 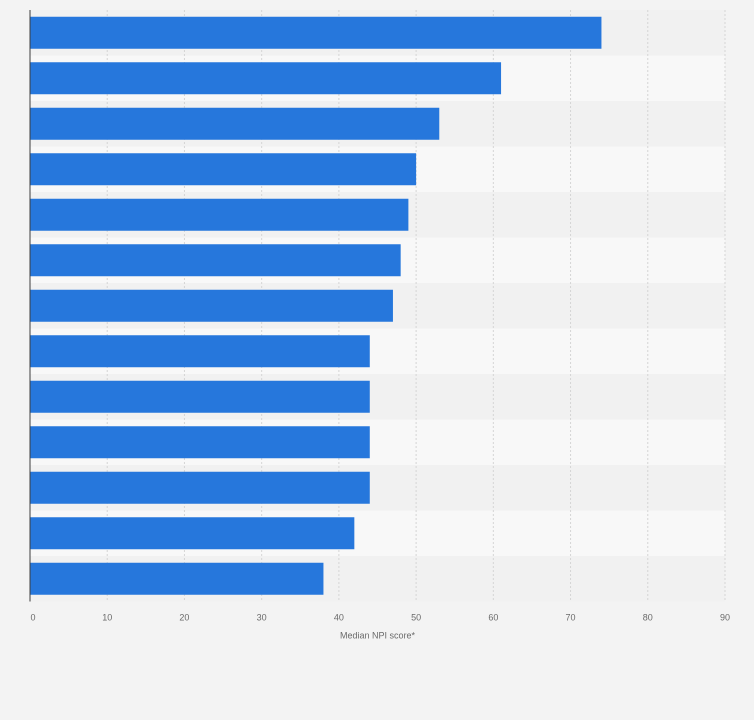 What do you see at coordinates (416, 618) in the screenshot?
I see `x-tick-label: 50` at bounding box center [416, 618].